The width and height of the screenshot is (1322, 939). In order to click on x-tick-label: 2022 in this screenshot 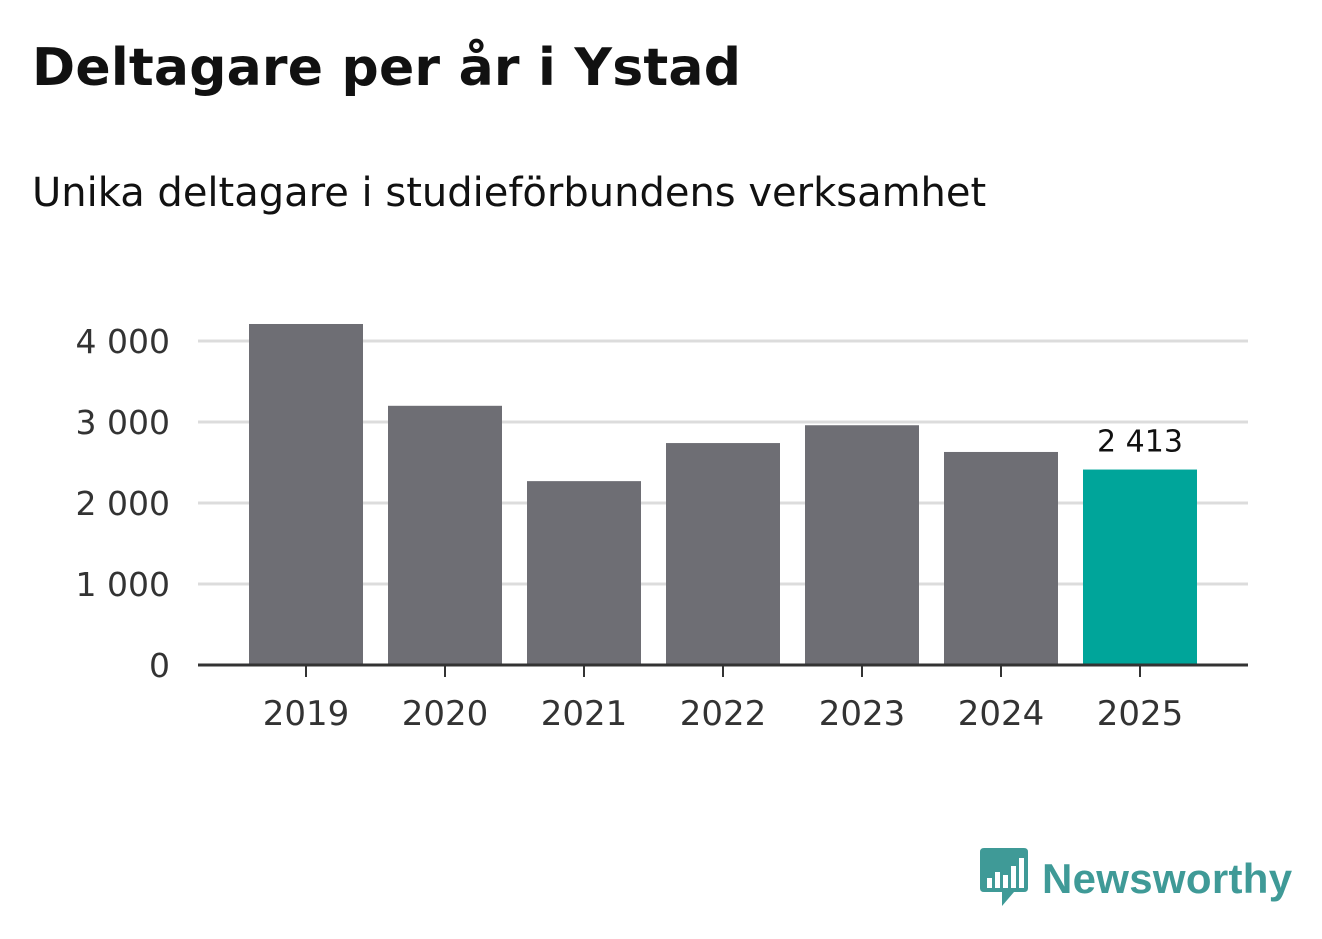, I will do `click(723, 714)`.